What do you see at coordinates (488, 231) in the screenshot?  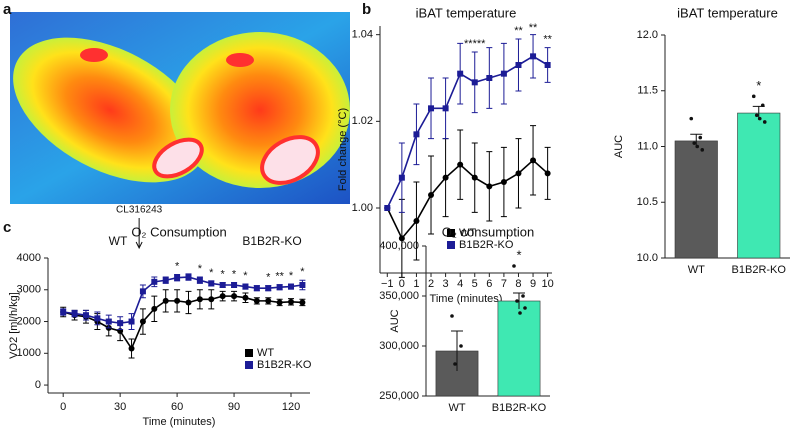 I see `chart-title: O₂ consumption` at bounding box center [488, 231].